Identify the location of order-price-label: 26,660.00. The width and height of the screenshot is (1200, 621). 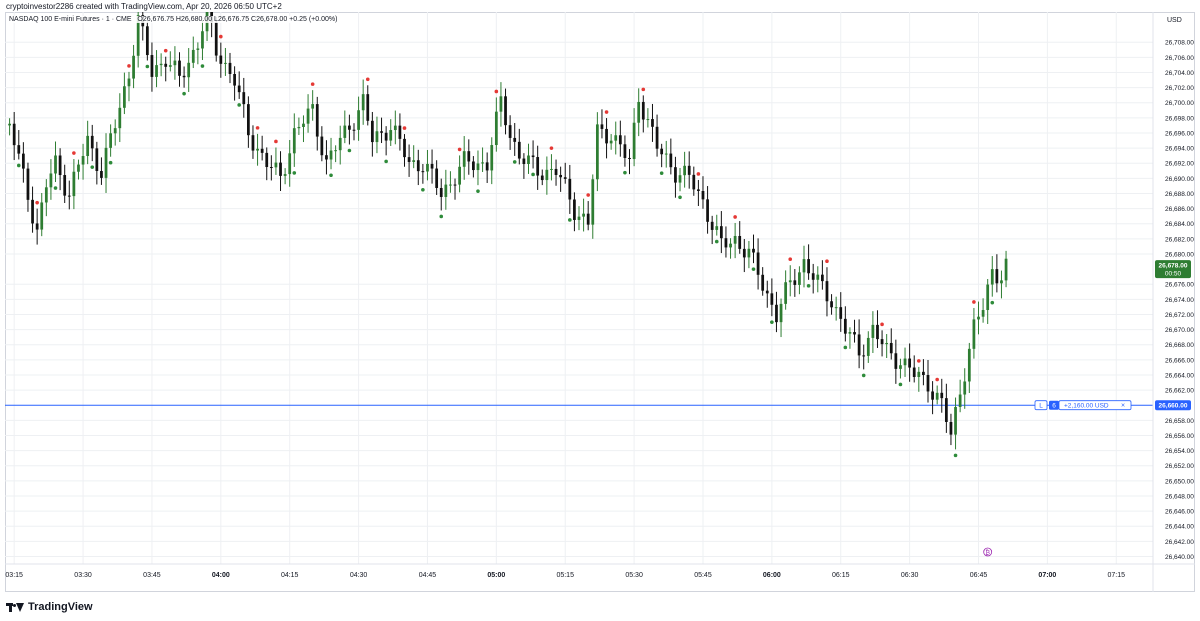
(1173, 406).